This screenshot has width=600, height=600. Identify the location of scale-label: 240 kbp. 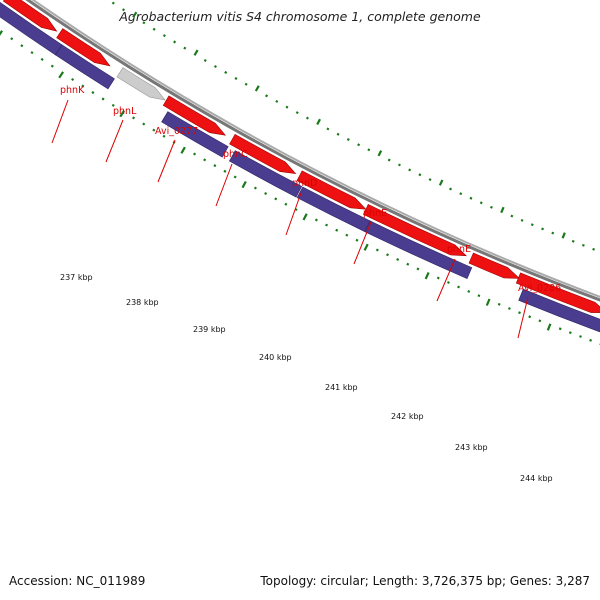
(275, 357).